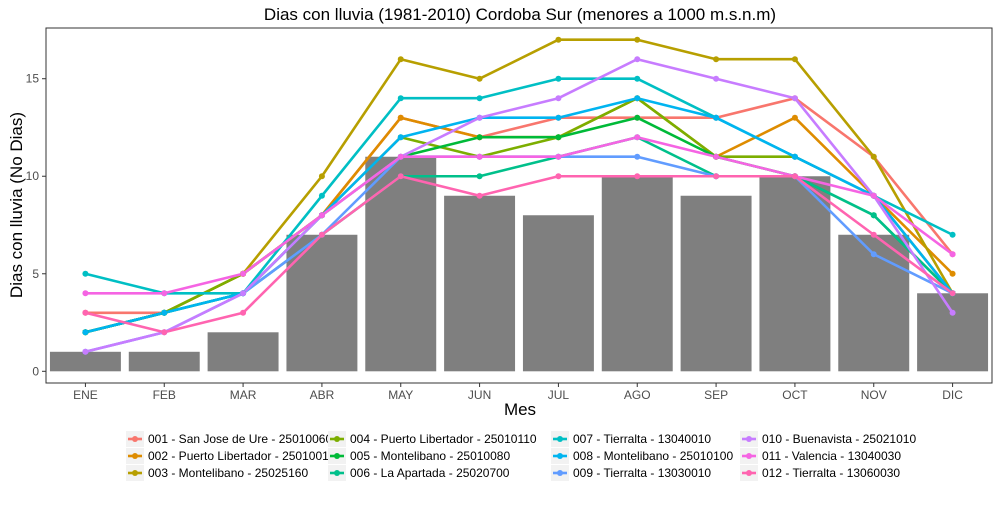 This screenshot has width=1000, height=505. I want to click on x-tick-label: ABR, so click(322, 395).